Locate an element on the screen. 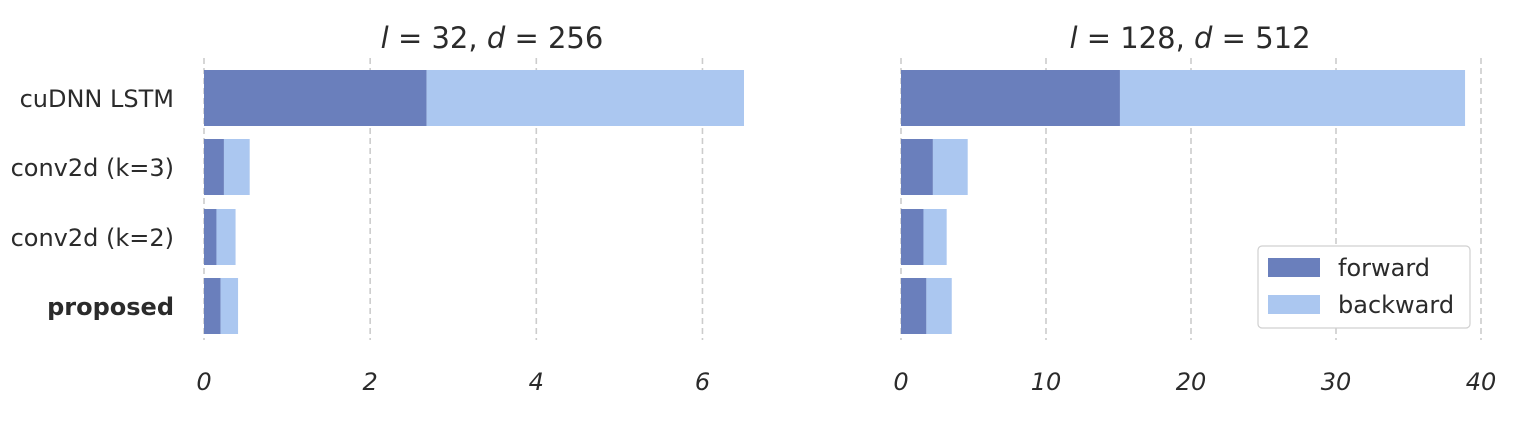 This screenshot has height=424, width=1527. right-title-var-d: d is located at coordinates (1203, 38).